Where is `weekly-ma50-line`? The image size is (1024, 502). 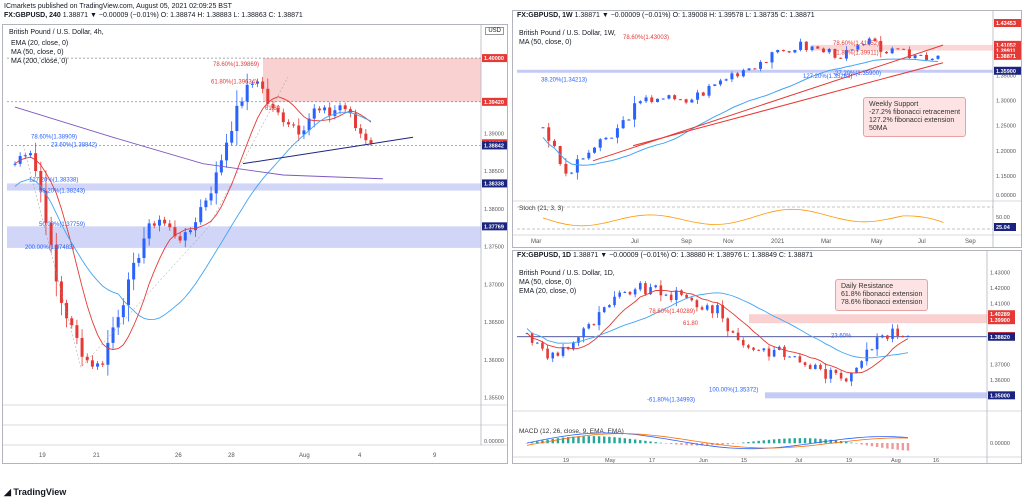
weekly-ma50-line is located at coordinates (740, 112).